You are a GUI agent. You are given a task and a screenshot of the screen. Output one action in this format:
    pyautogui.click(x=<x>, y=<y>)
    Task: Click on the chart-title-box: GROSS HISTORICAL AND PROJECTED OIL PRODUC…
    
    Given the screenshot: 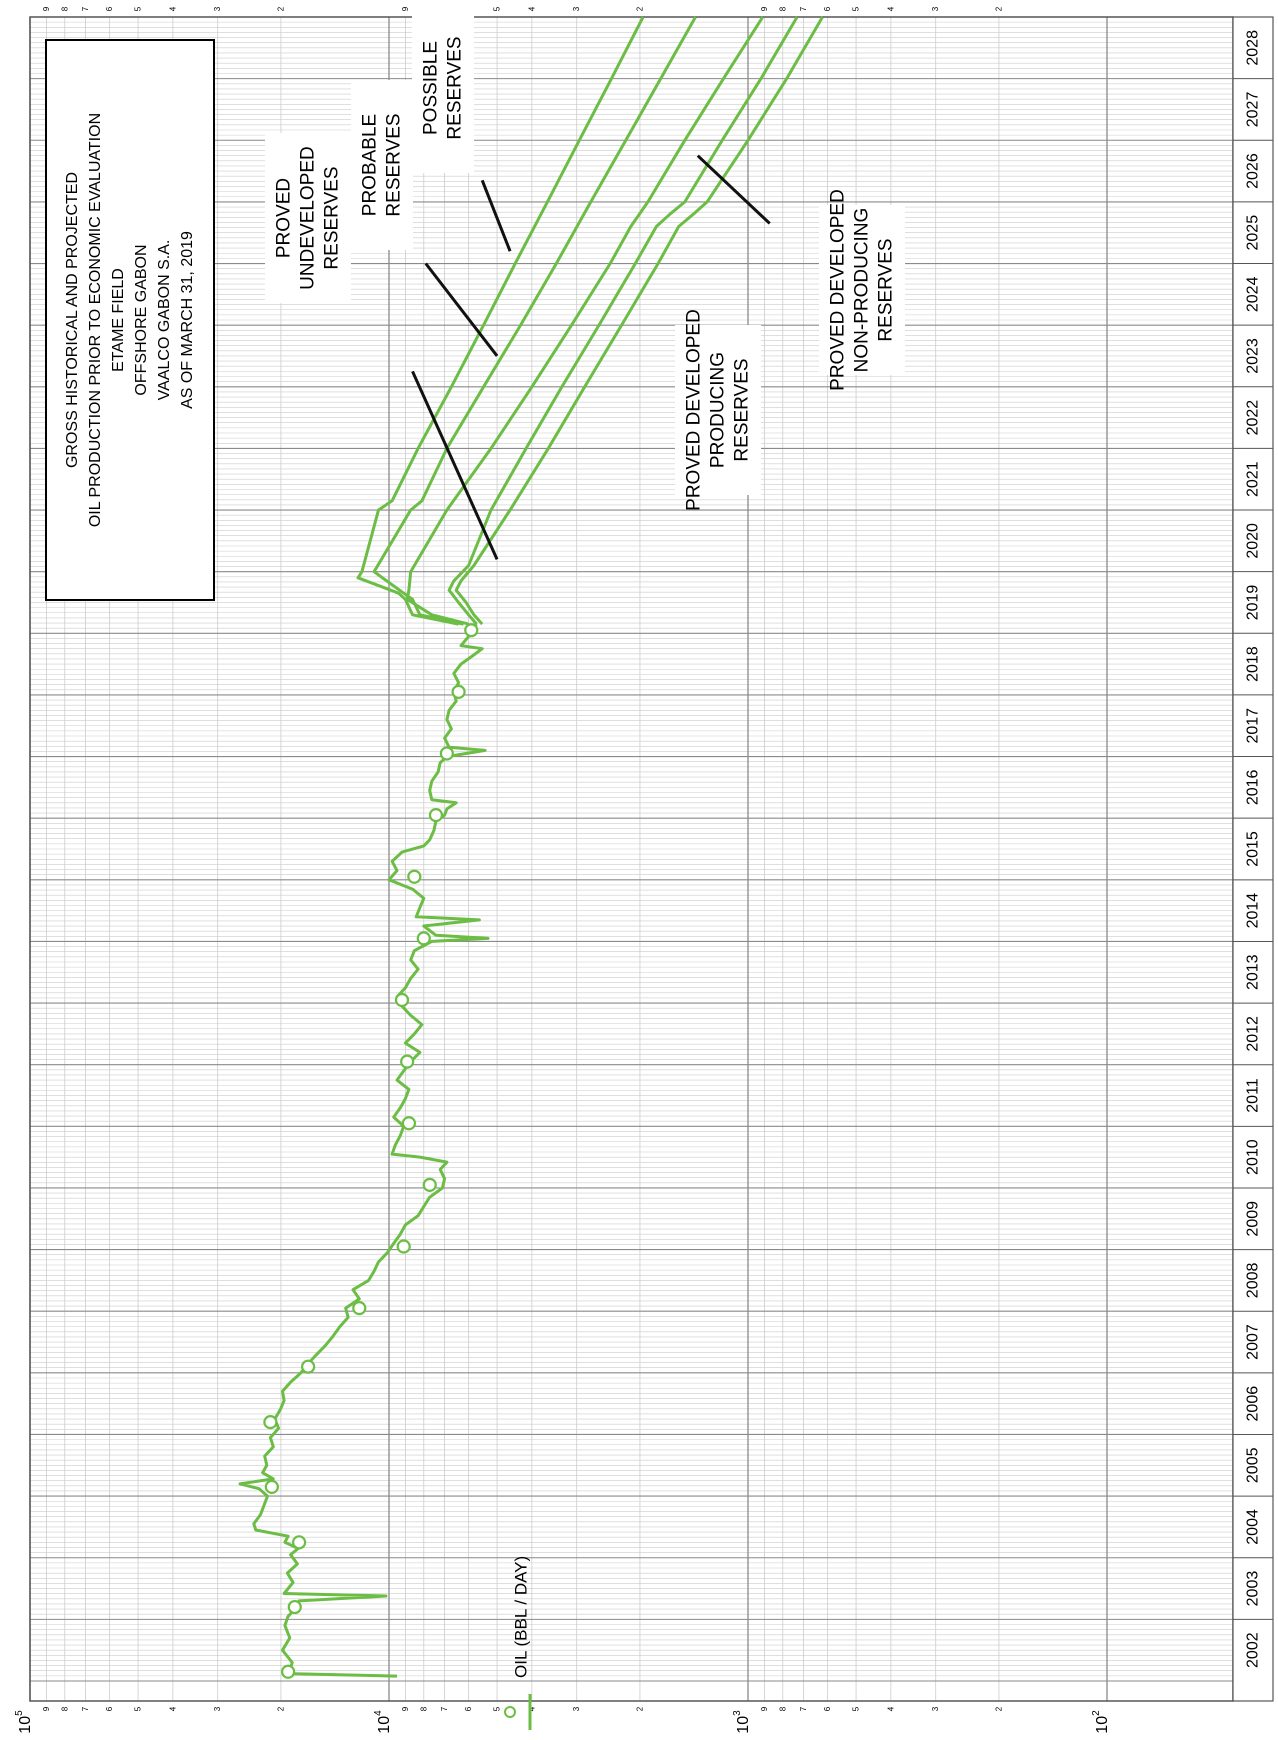 What is the action you would take?
    pyautogui.click(x=130, y=320)
    